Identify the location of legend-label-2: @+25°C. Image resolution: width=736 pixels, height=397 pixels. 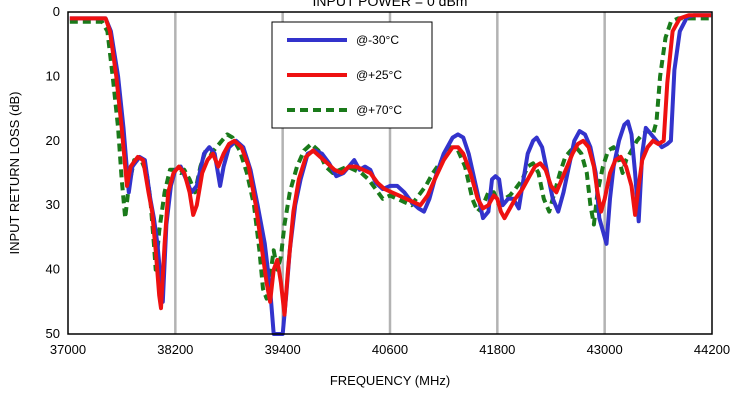
(379, 75).